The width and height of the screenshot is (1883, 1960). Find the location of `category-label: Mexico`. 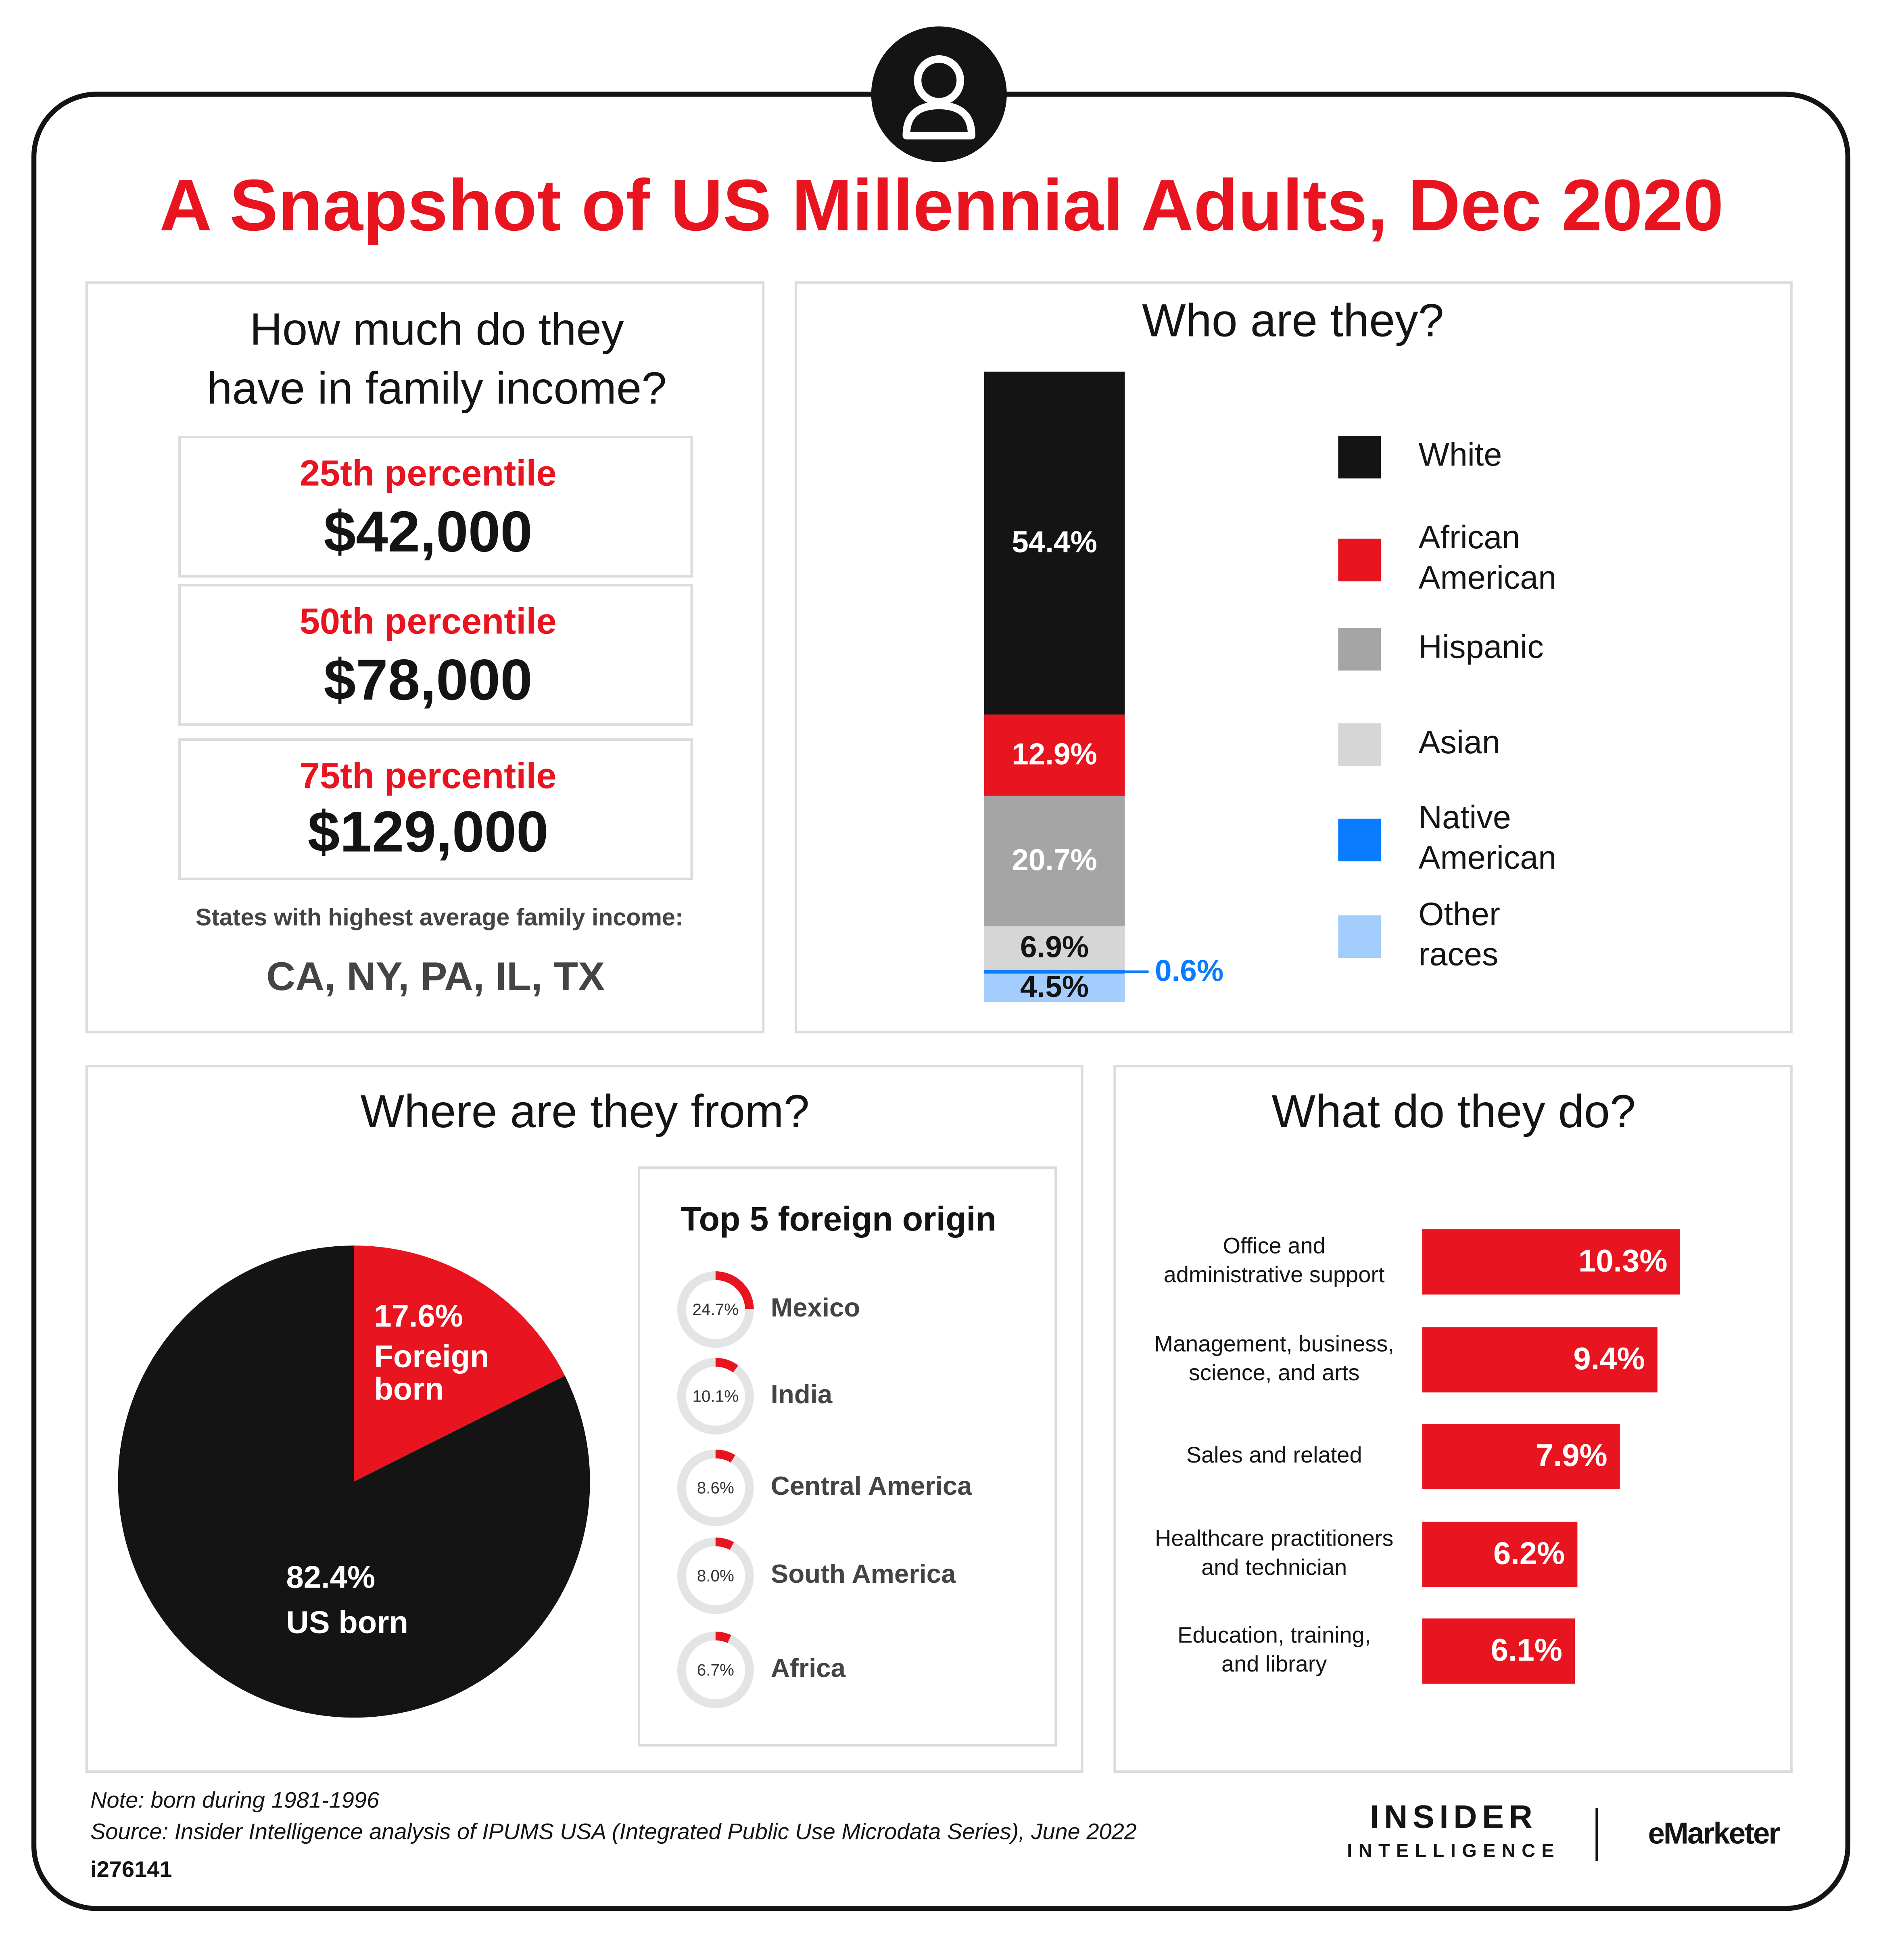

category-label: Mexico is located at coordinates (815, 1308).